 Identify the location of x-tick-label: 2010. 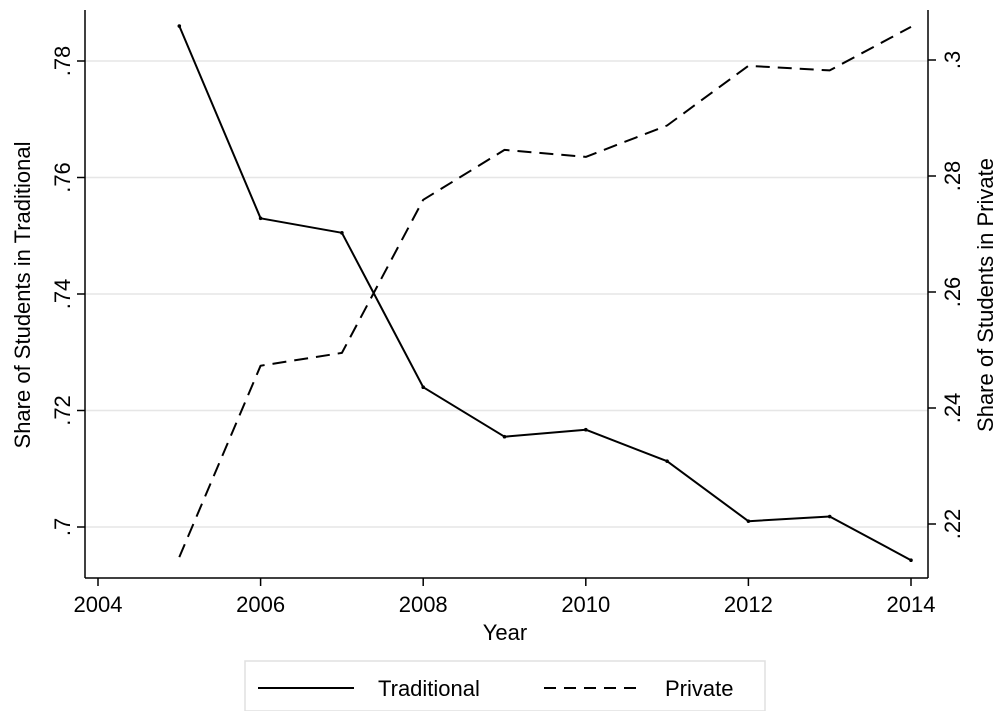
(585, 604).